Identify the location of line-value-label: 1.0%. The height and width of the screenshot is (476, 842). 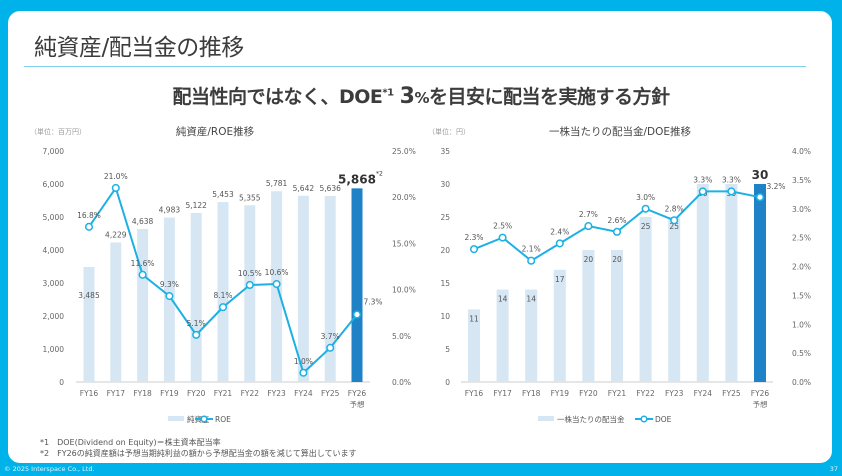
(303, 361).